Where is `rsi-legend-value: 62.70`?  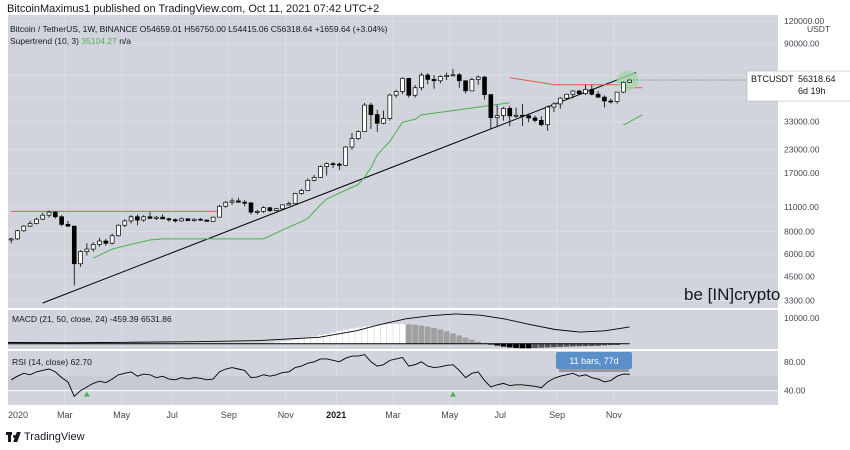
rsi-legend-value: 62.70 is located at coordinates (82, 362).